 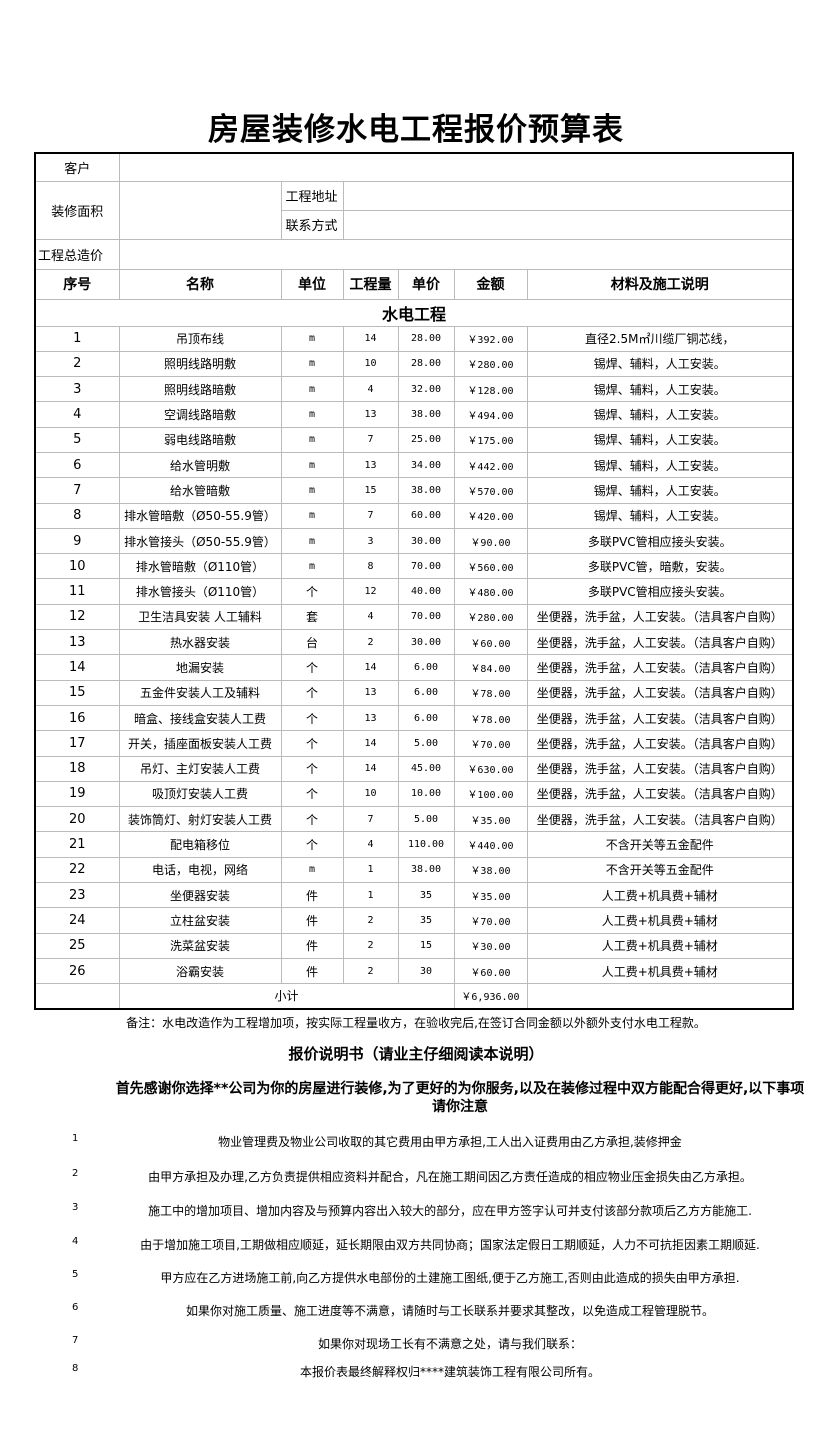 I want to click on contact-field, so click(x=568, y=224).